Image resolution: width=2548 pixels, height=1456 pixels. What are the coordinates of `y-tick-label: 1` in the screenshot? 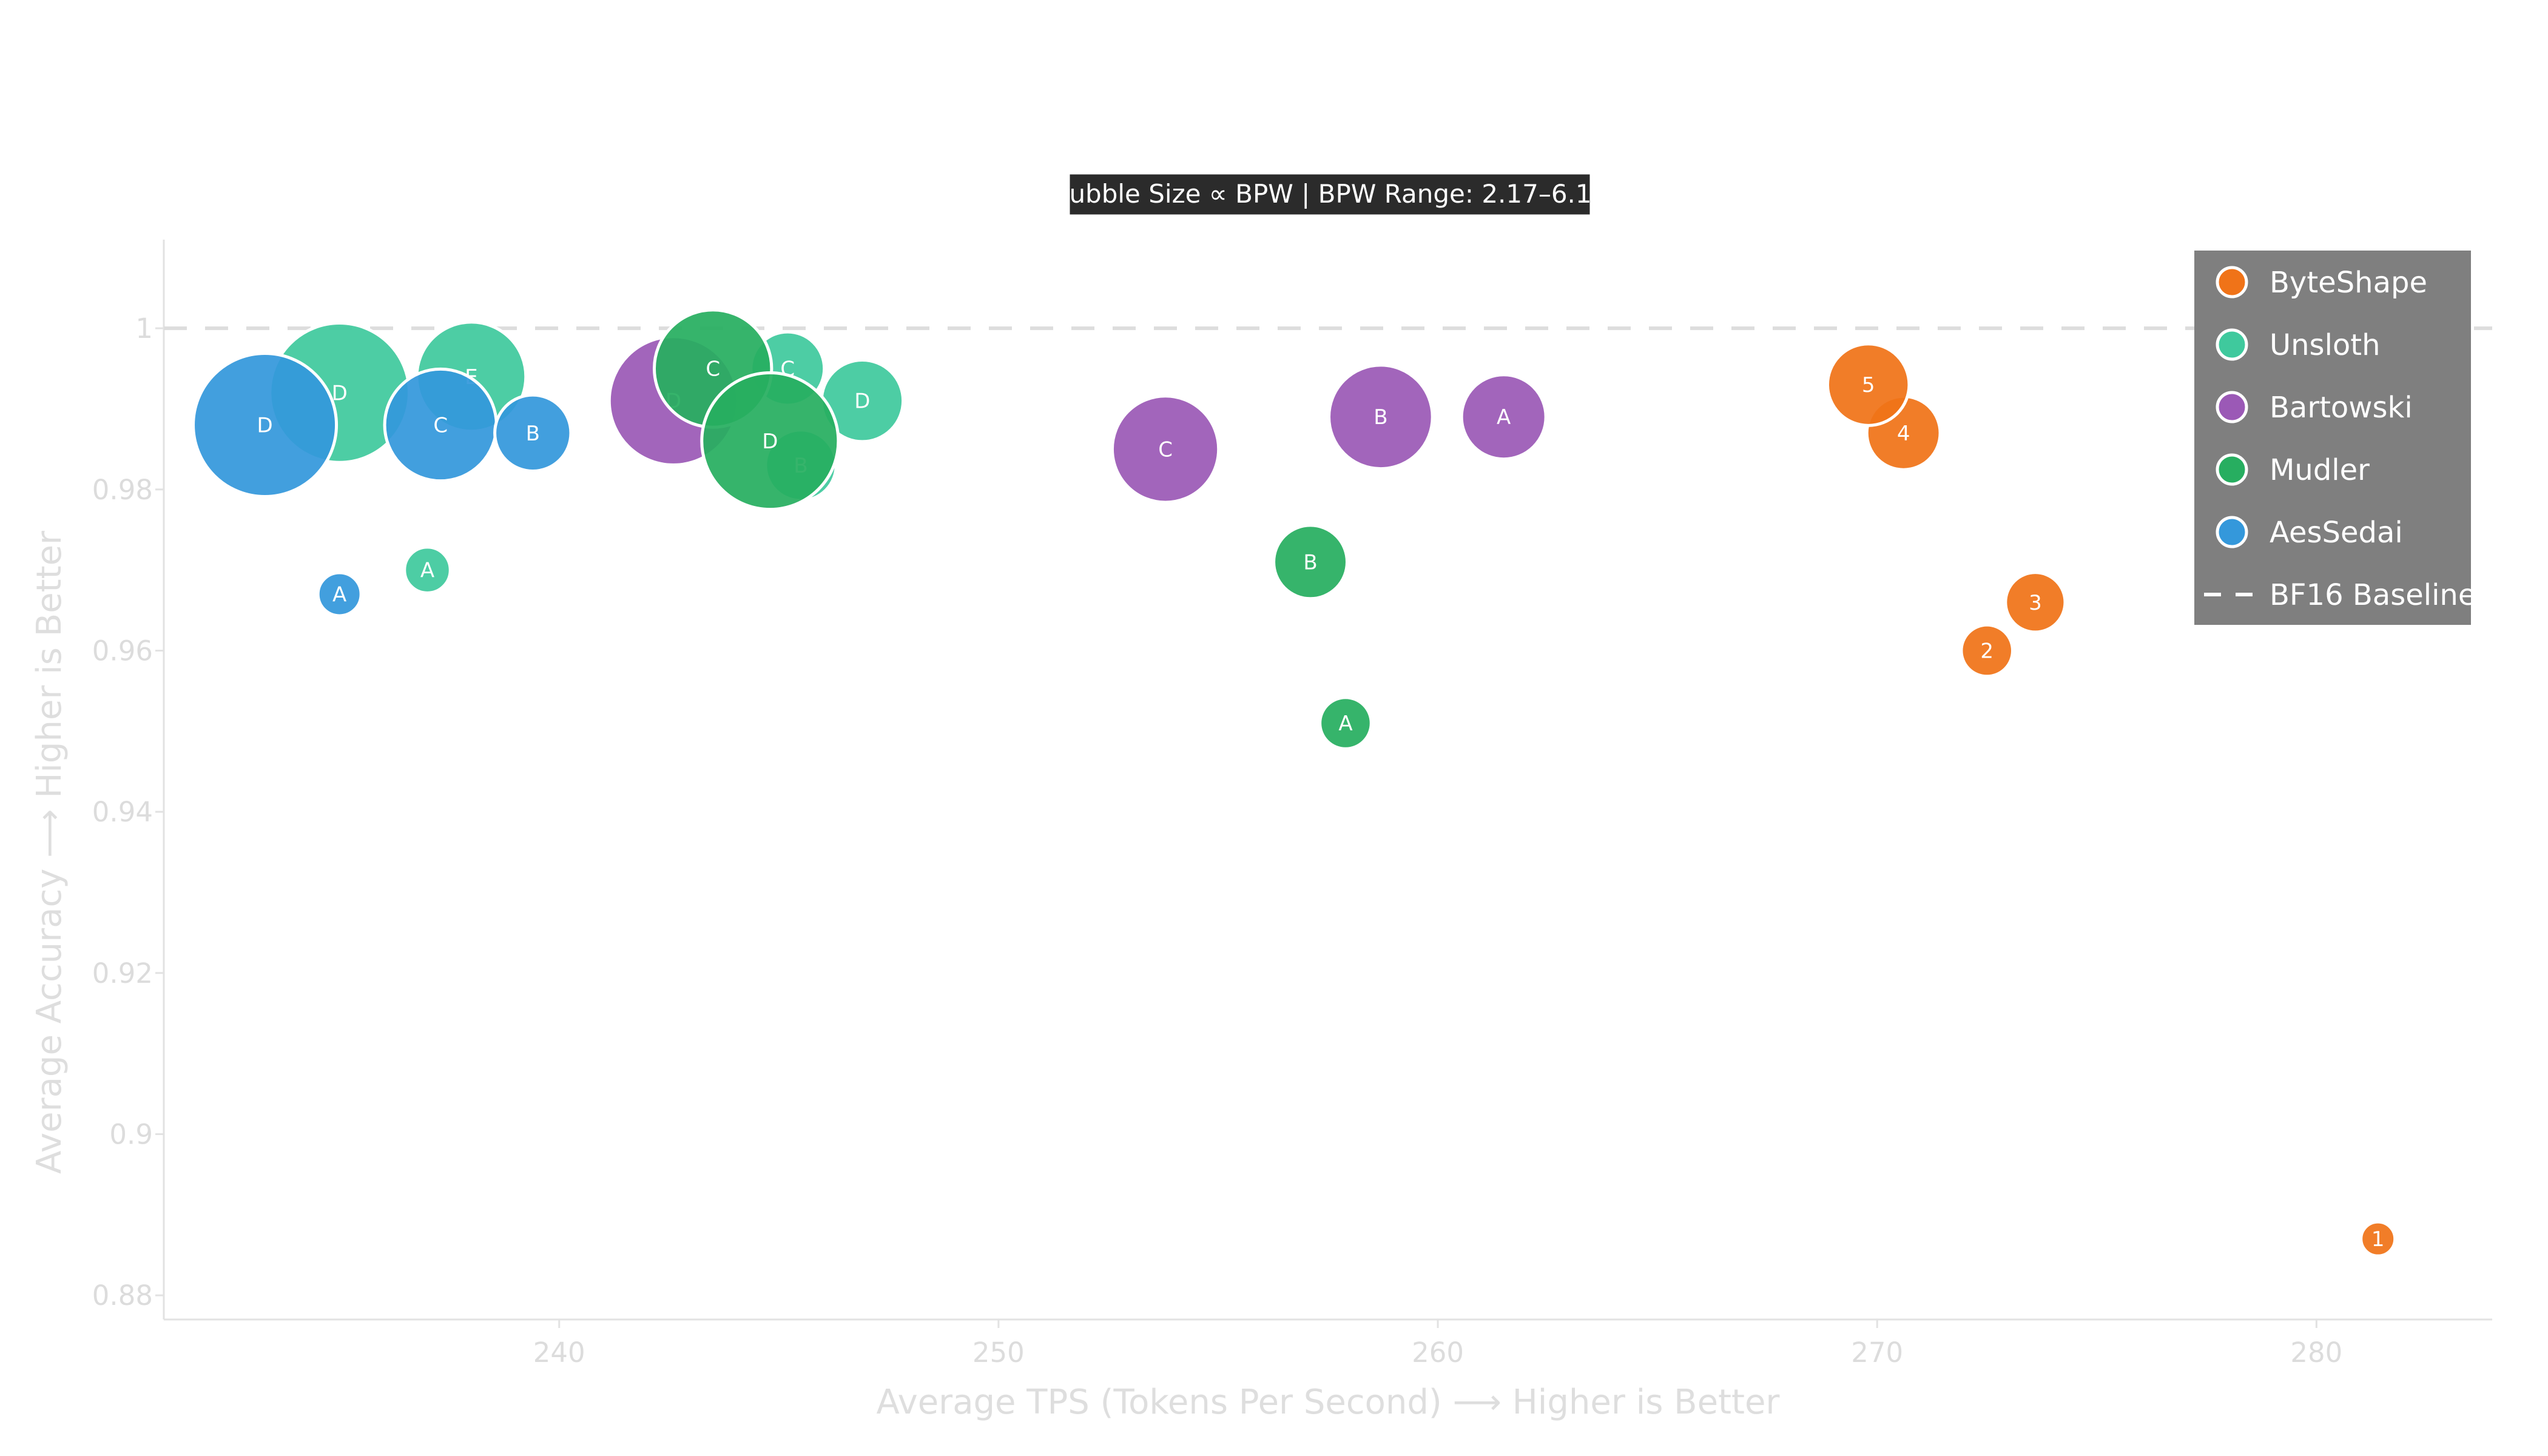 It's located at (144, 328).